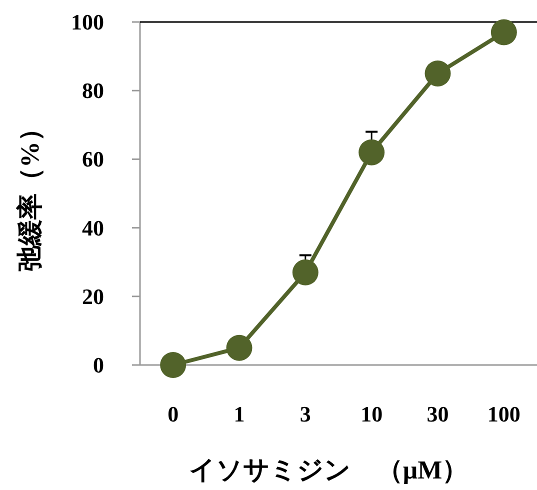  Describe the element at coordinates (503, 414) in the screenshot. I see `x-tick-label: 100` at that location.